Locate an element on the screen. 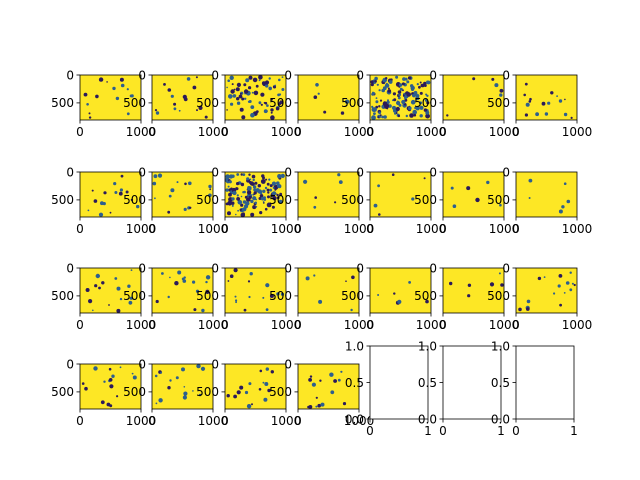 This screenshot has width=640, height=480. subplot-r3c5: 0.00.51.00 1 is located at coordinates (461, 388).